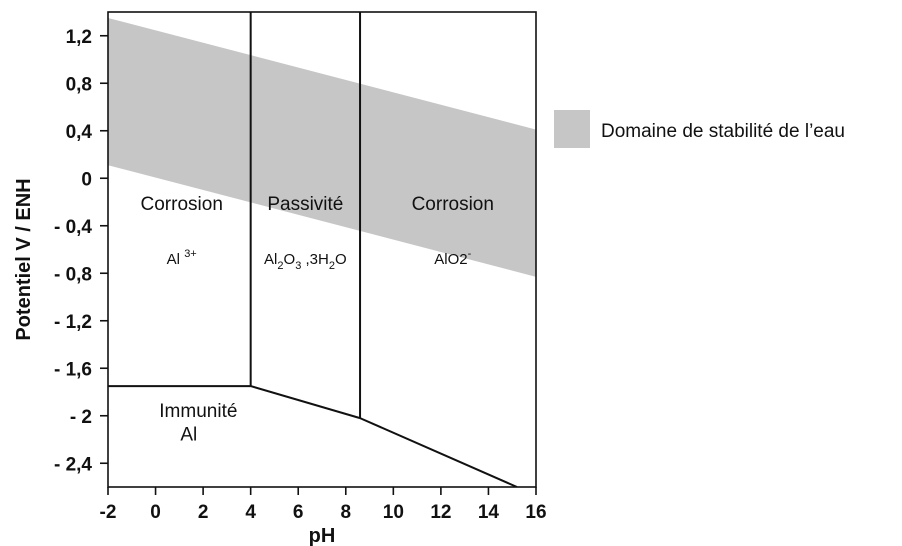 The width and height of the screenshot is (902, 546). I want to click on species-label: AlO2-, so click(452, 258).